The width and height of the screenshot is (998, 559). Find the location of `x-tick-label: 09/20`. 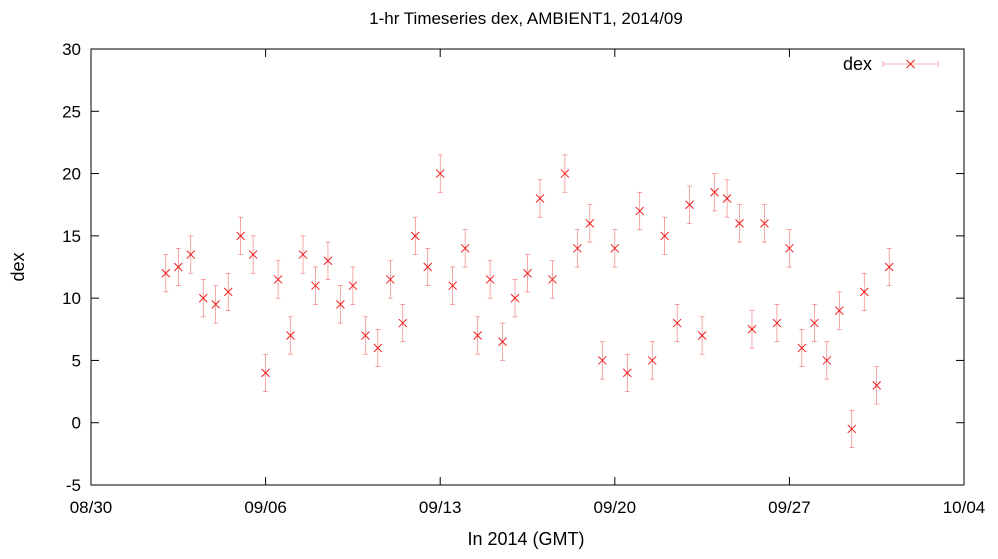

x-tick-label: 09/20 is located at coordinates (615, 507).